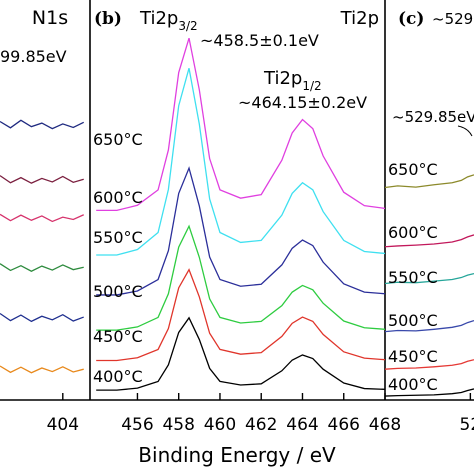 The width and height of the screenshot is (474, 474). What do you see at coordinates (411, 19) in the screenshot?
I see `panel-label: (c)` at bounding box center [411, 19].